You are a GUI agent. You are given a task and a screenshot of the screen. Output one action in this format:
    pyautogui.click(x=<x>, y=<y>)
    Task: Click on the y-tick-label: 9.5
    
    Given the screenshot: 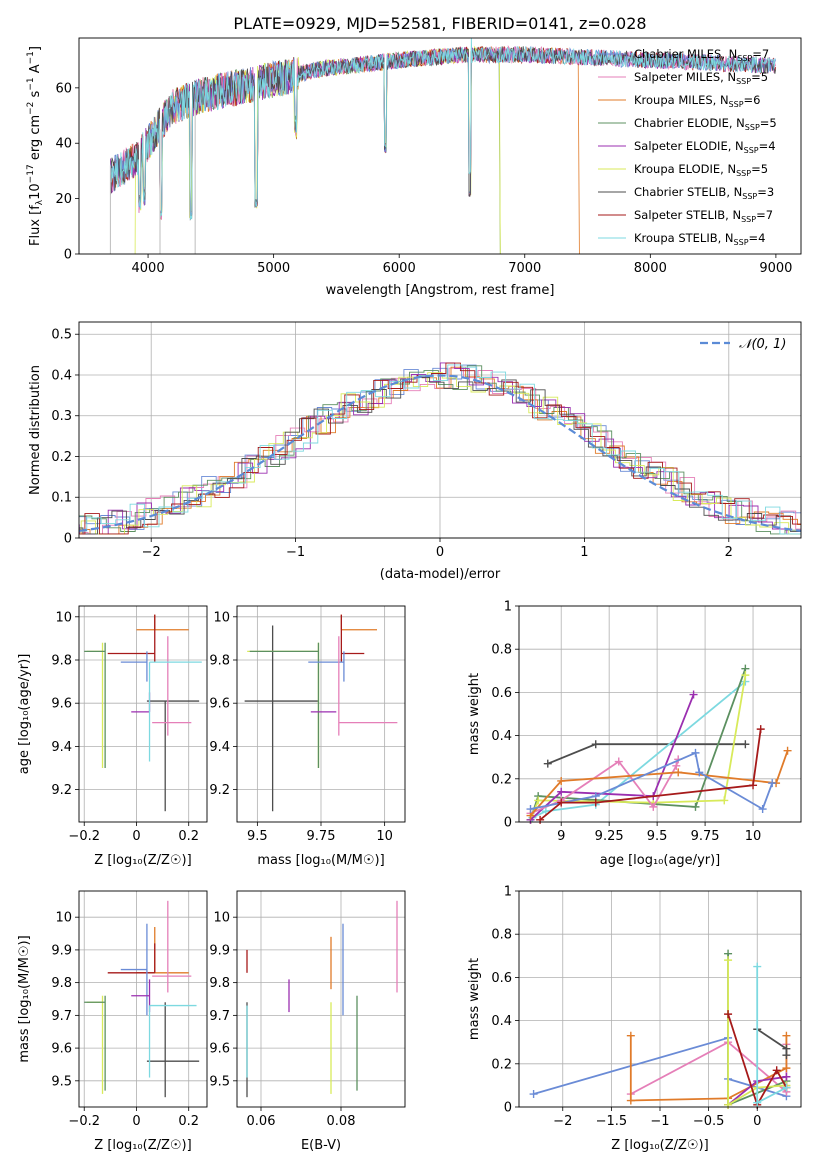 What is the action you would take?
    pyautogui.click(x=219, y=1081)
    